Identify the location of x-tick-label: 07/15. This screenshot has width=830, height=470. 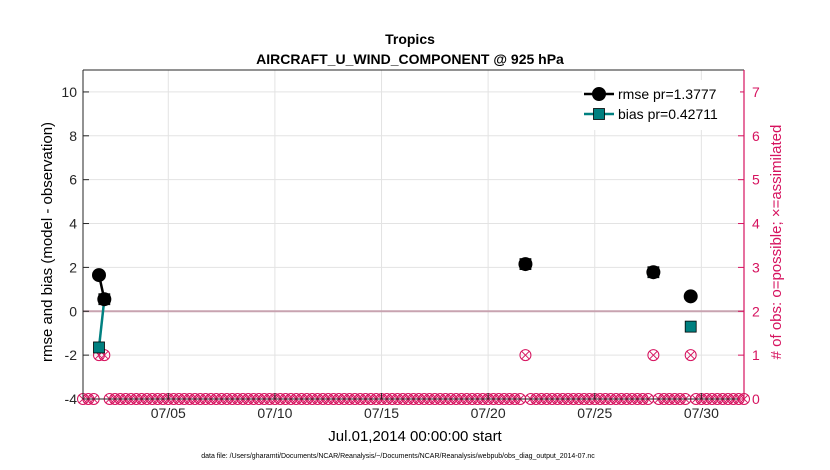
(381, 413).